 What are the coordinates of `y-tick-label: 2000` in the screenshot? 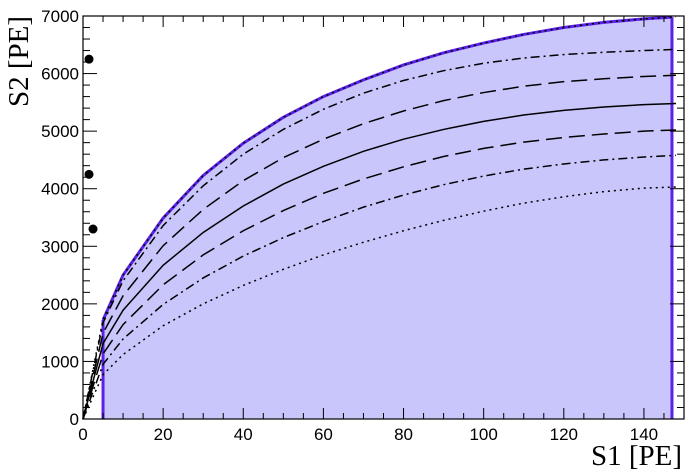 It's located at (60, 304).